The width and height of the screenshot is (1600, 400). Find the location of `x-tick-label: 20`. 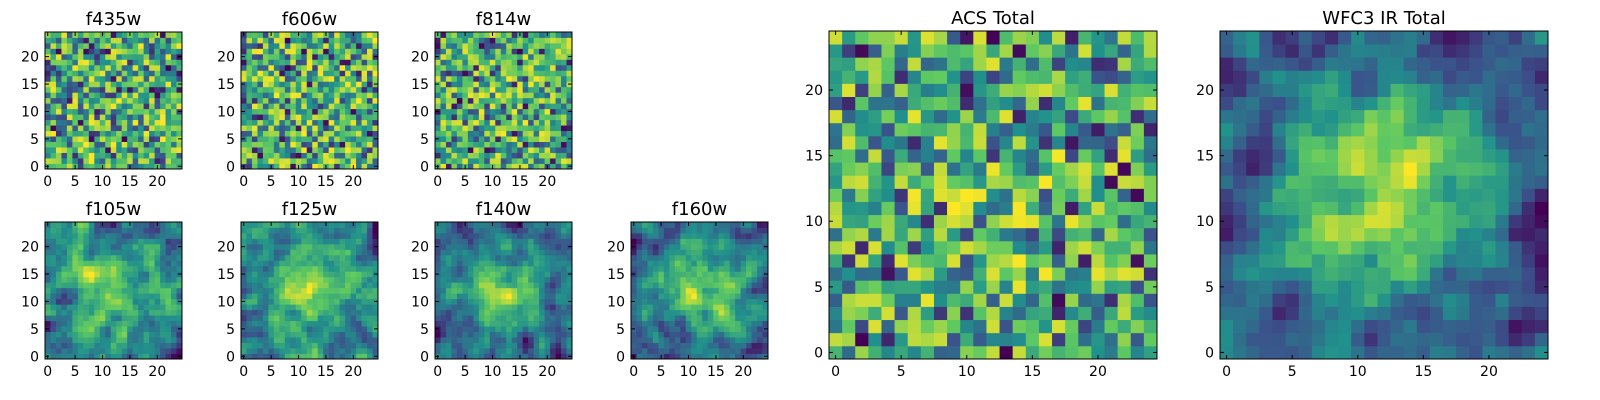

x-tick-label: 20 is located at coordinates (157, 372).